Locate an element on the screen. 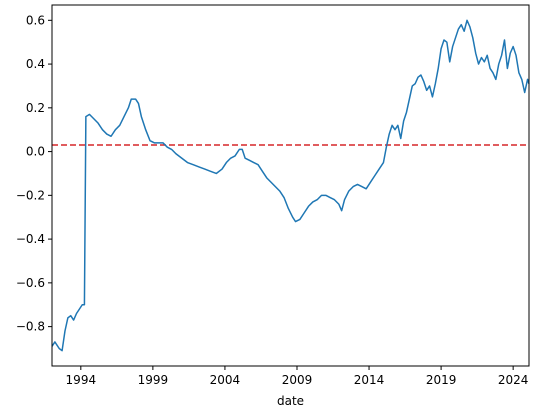 The image size is (540, 417). x-tick-label: 1999 is located at coordinates (153, 380).